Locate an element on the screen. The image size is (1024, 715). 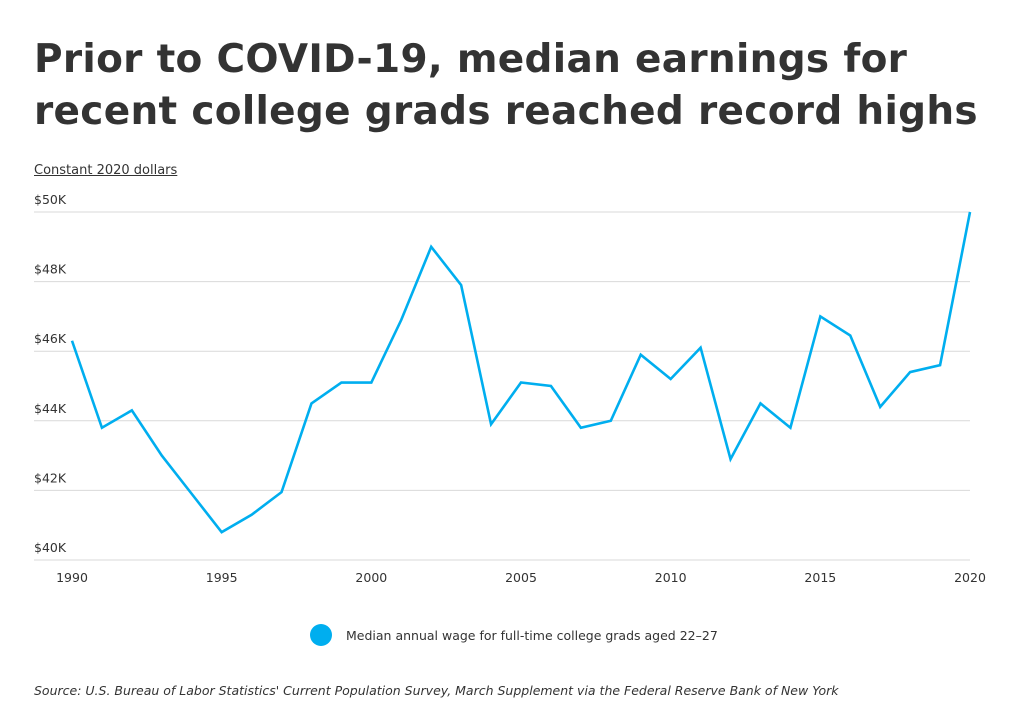
x-tick-label: 1990 is located at coordinates (72, 577).